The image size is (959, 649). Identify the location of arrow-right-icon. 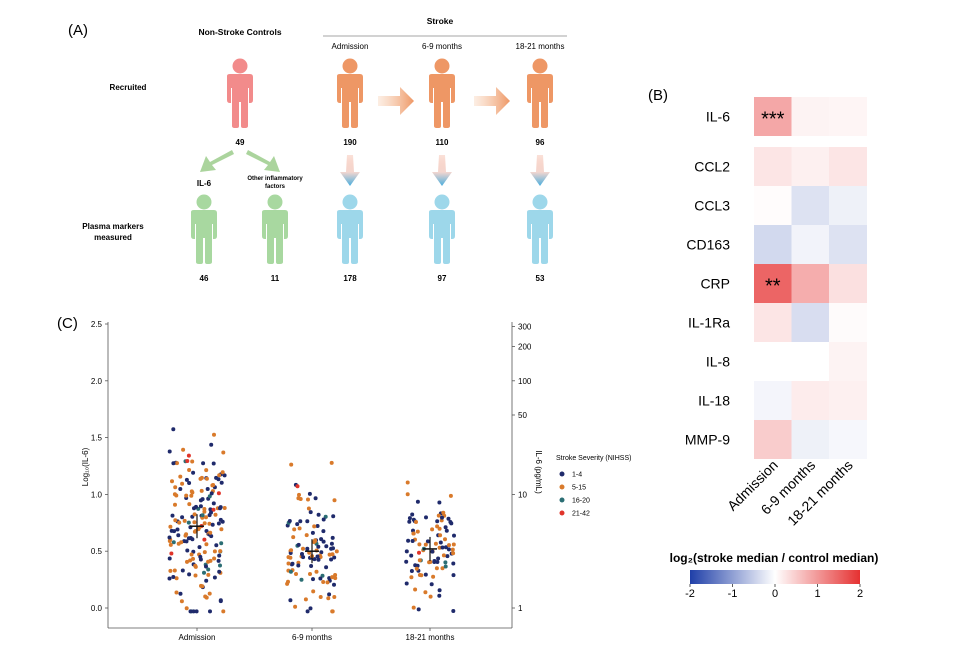
(396, 101).